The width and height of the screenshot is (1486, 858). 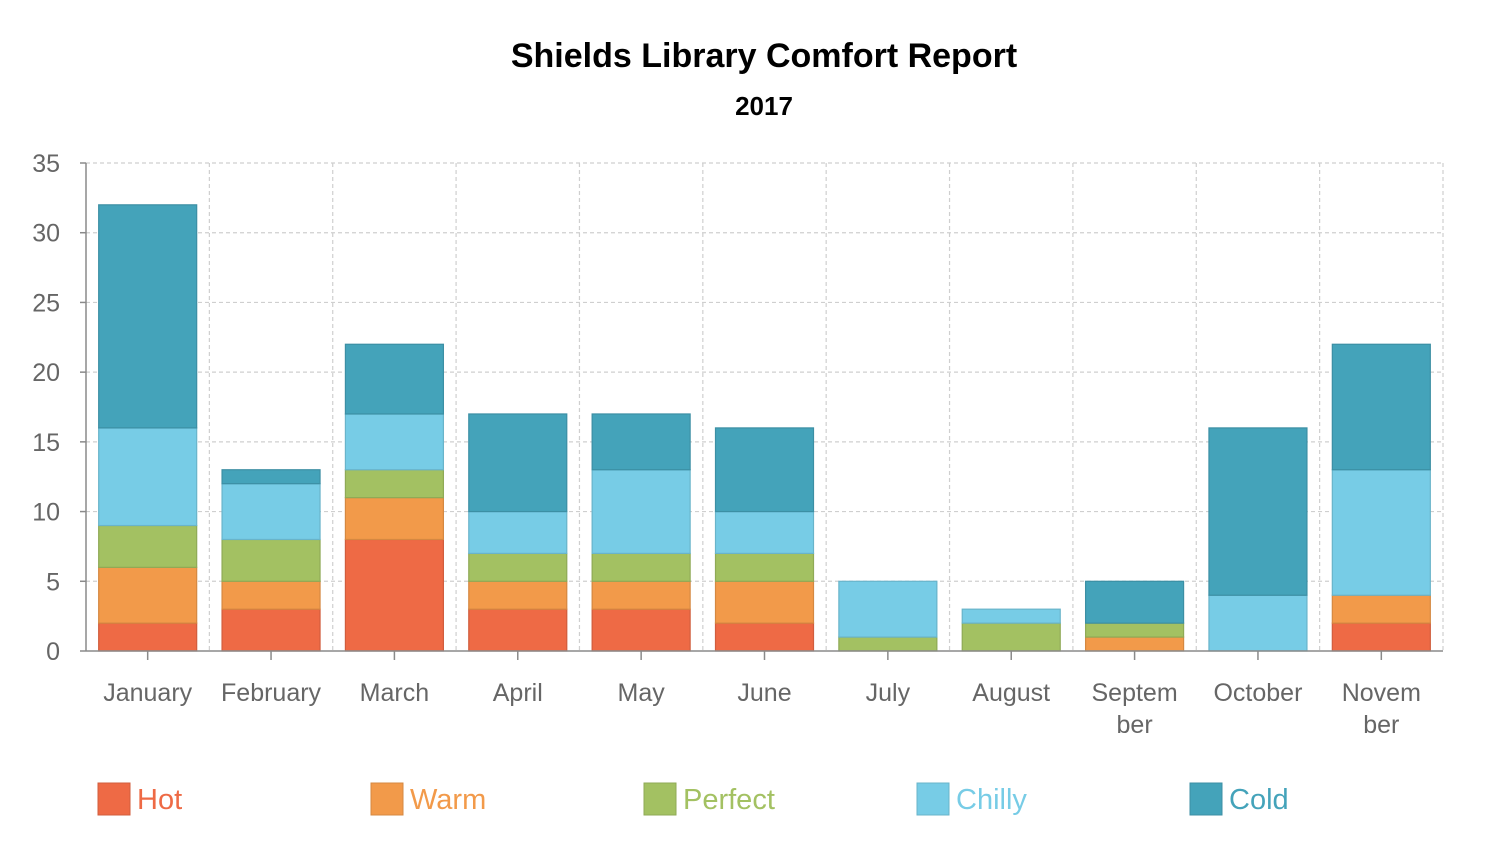 I want to click on y-tick-label-0: 0, so click(x=53, y=652).